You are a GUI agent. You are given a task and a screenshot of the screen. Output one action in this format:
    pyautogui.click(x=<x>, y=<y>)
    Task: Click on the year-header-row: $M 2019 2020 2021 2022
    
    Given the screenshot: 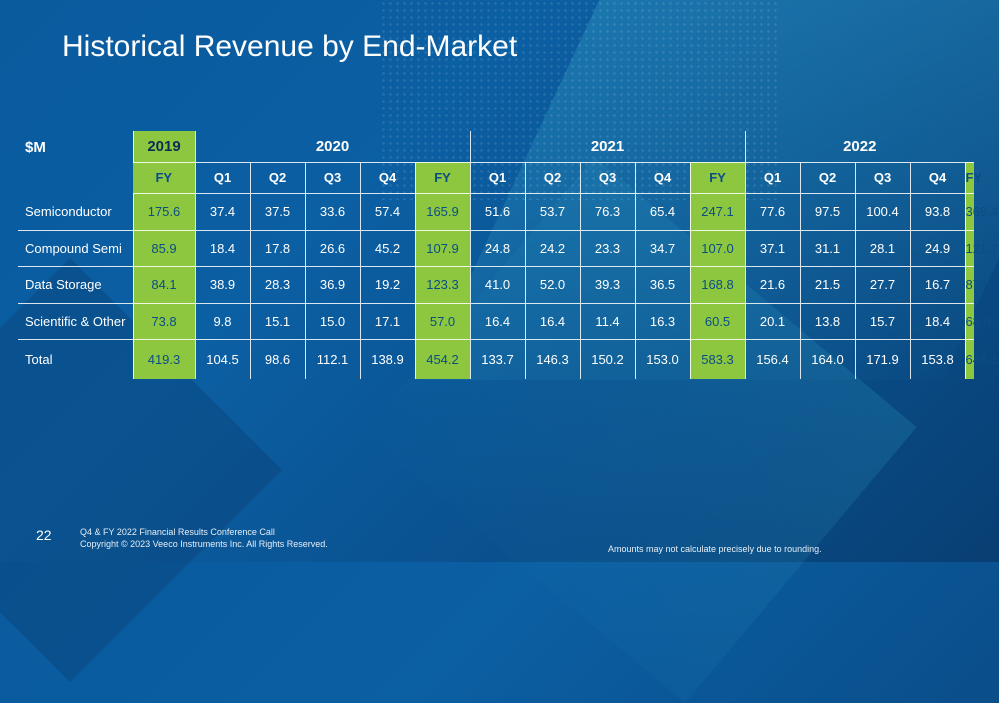 What is the action you would take?
    pyautogui.click(x=496, y=147)
    